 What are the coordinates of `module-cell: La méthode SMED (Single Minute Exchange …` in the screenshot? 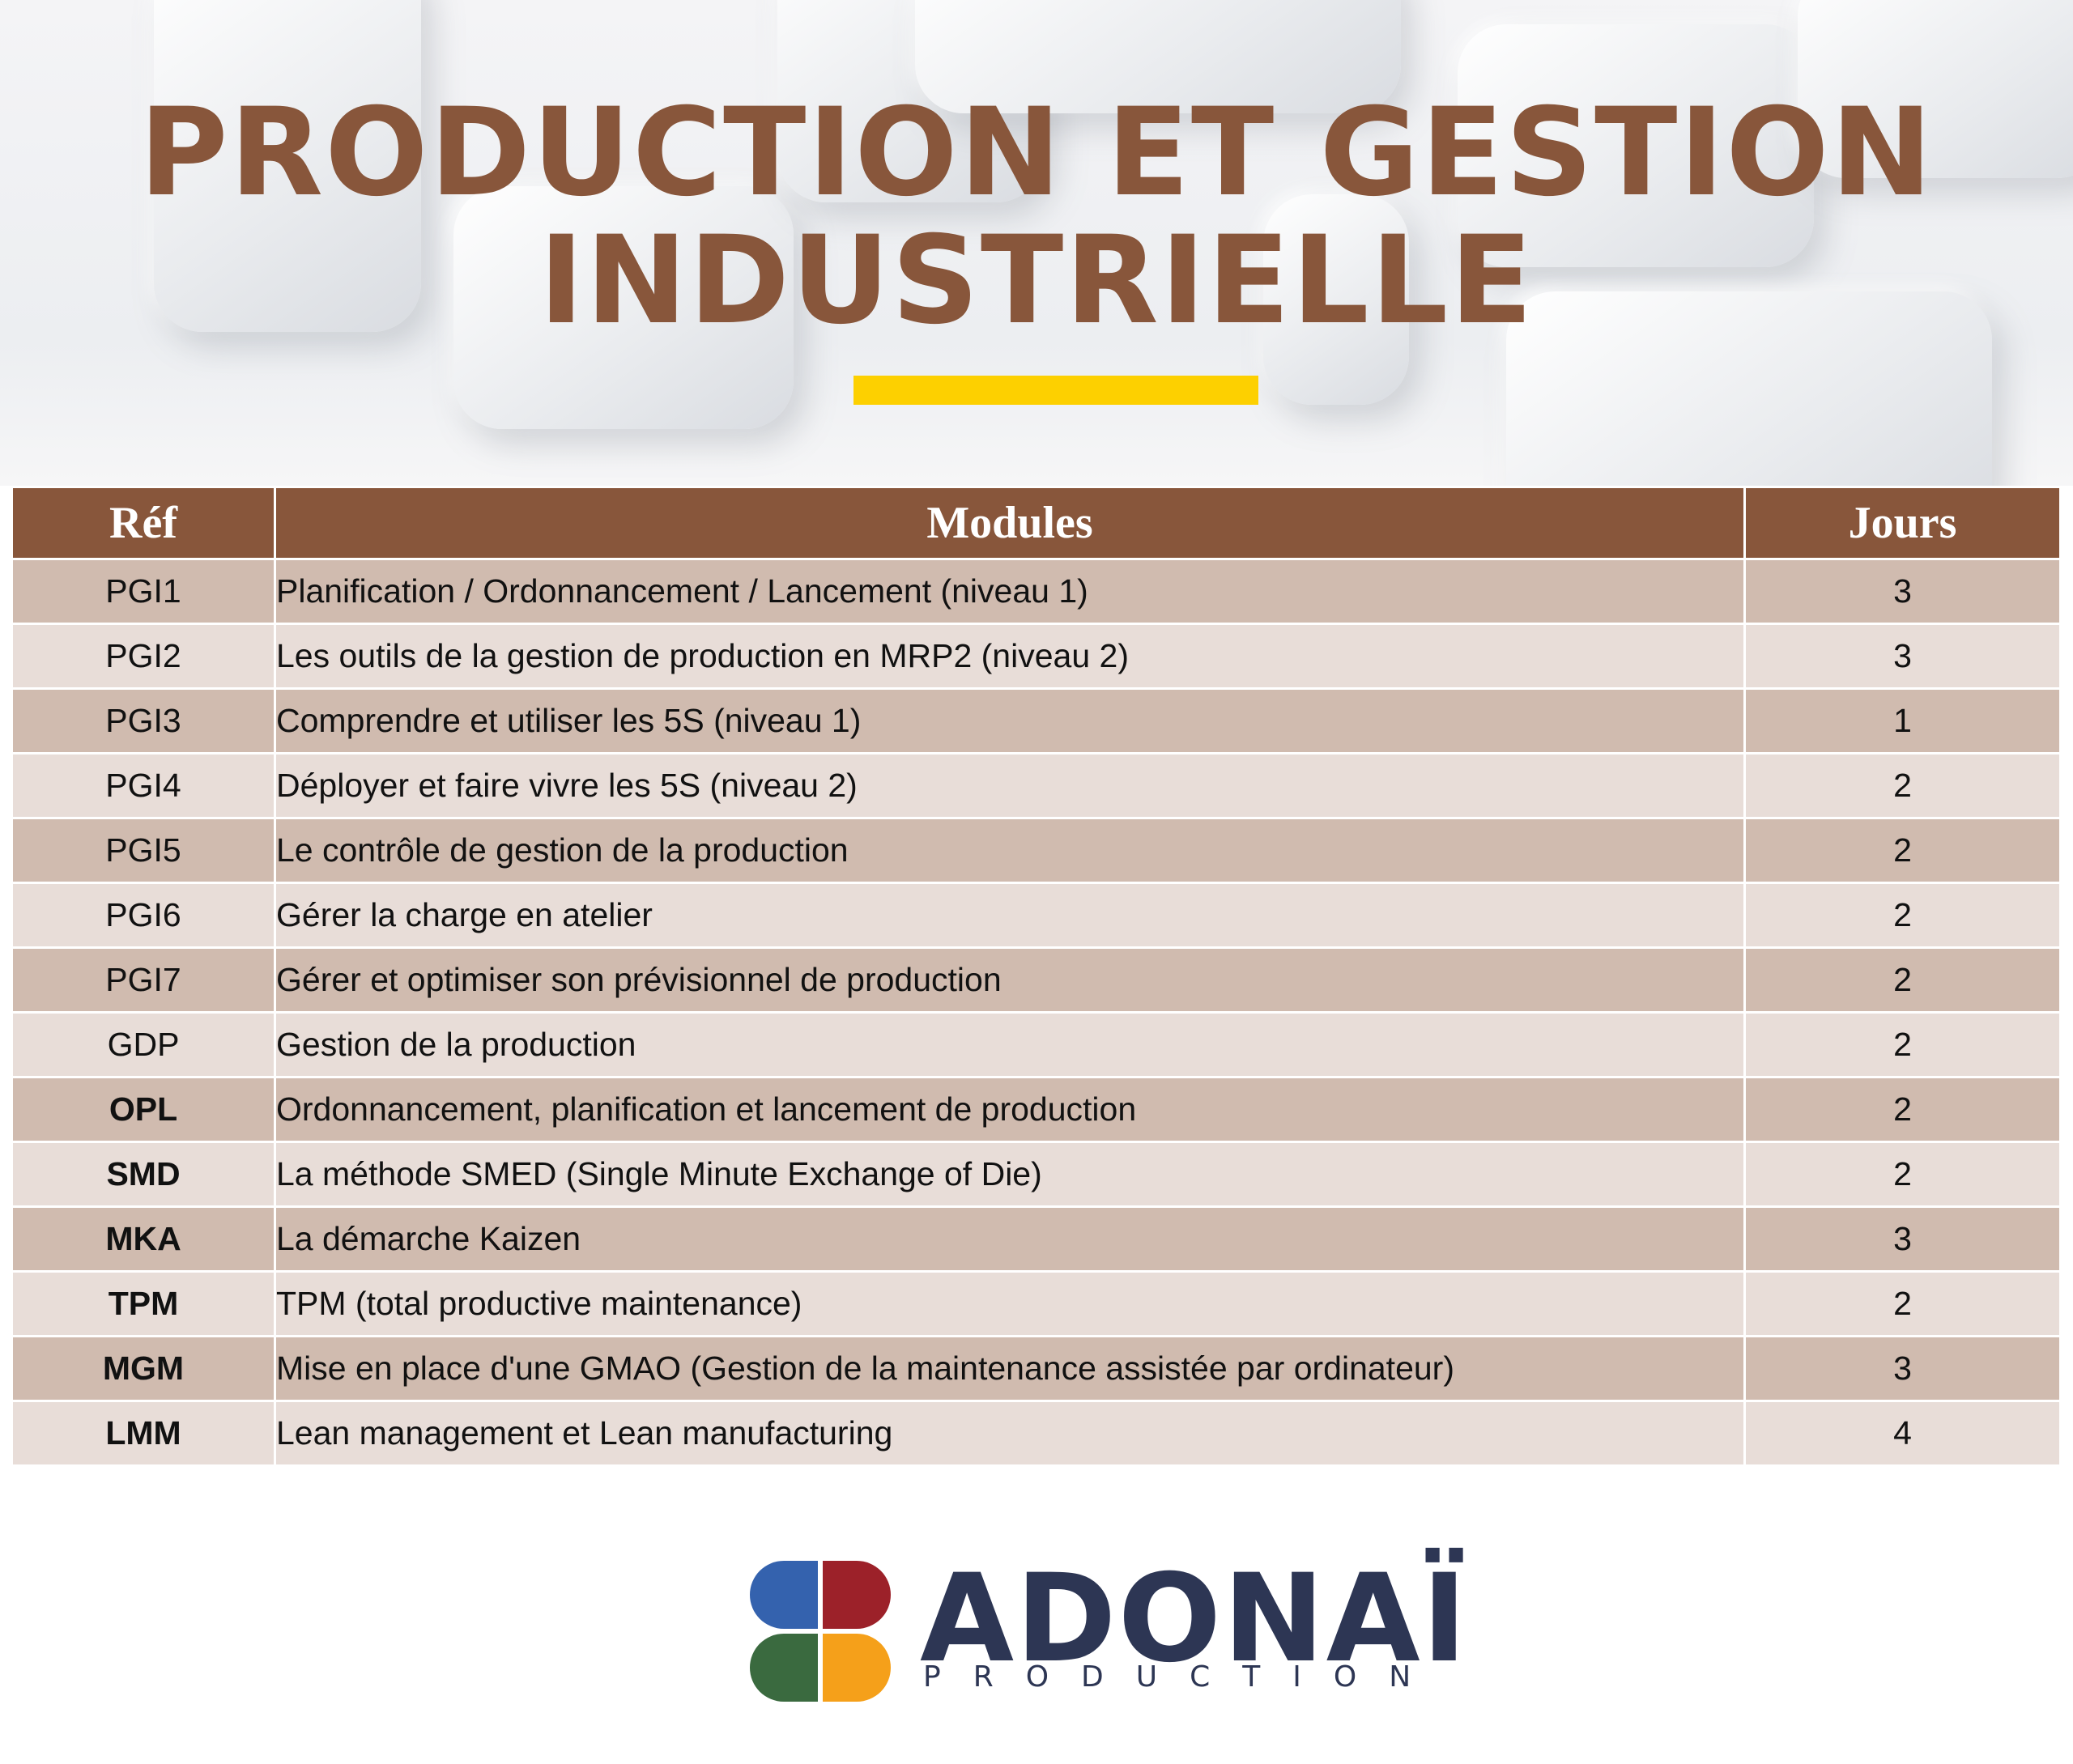 It's located at (1010, 1174).